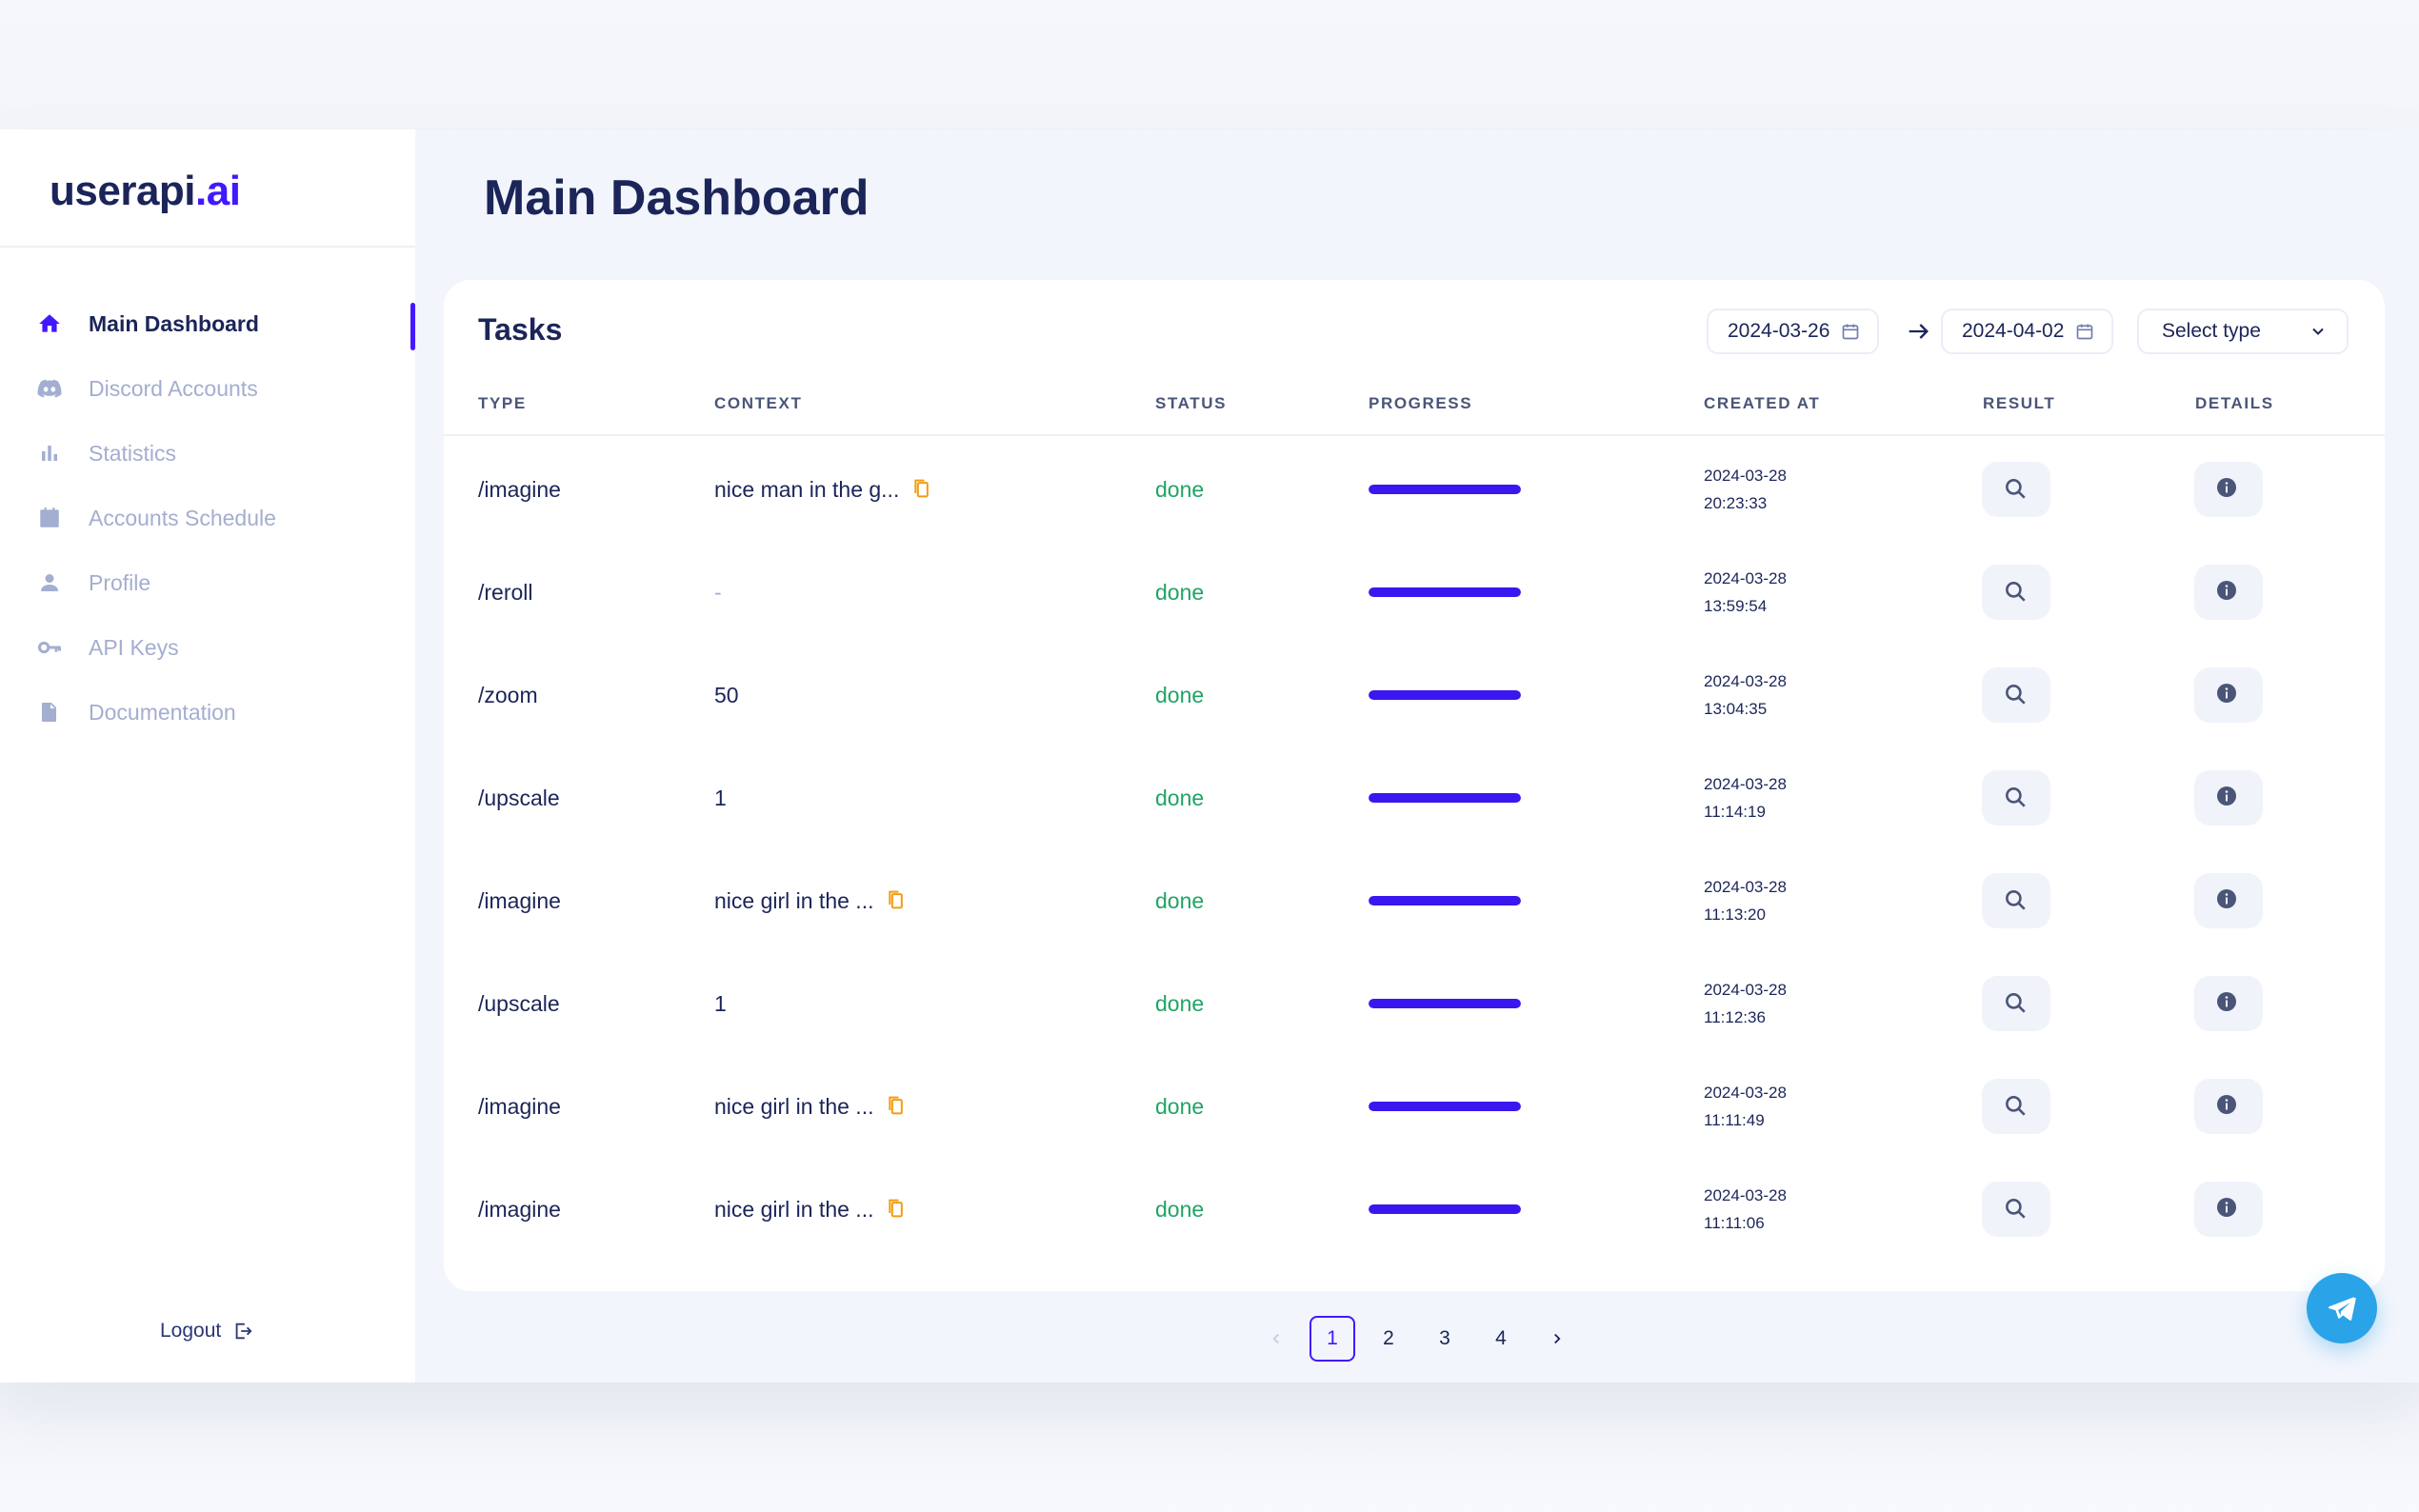  I want to click on date-to-value: 2024-04-02, so click(2014, 331).